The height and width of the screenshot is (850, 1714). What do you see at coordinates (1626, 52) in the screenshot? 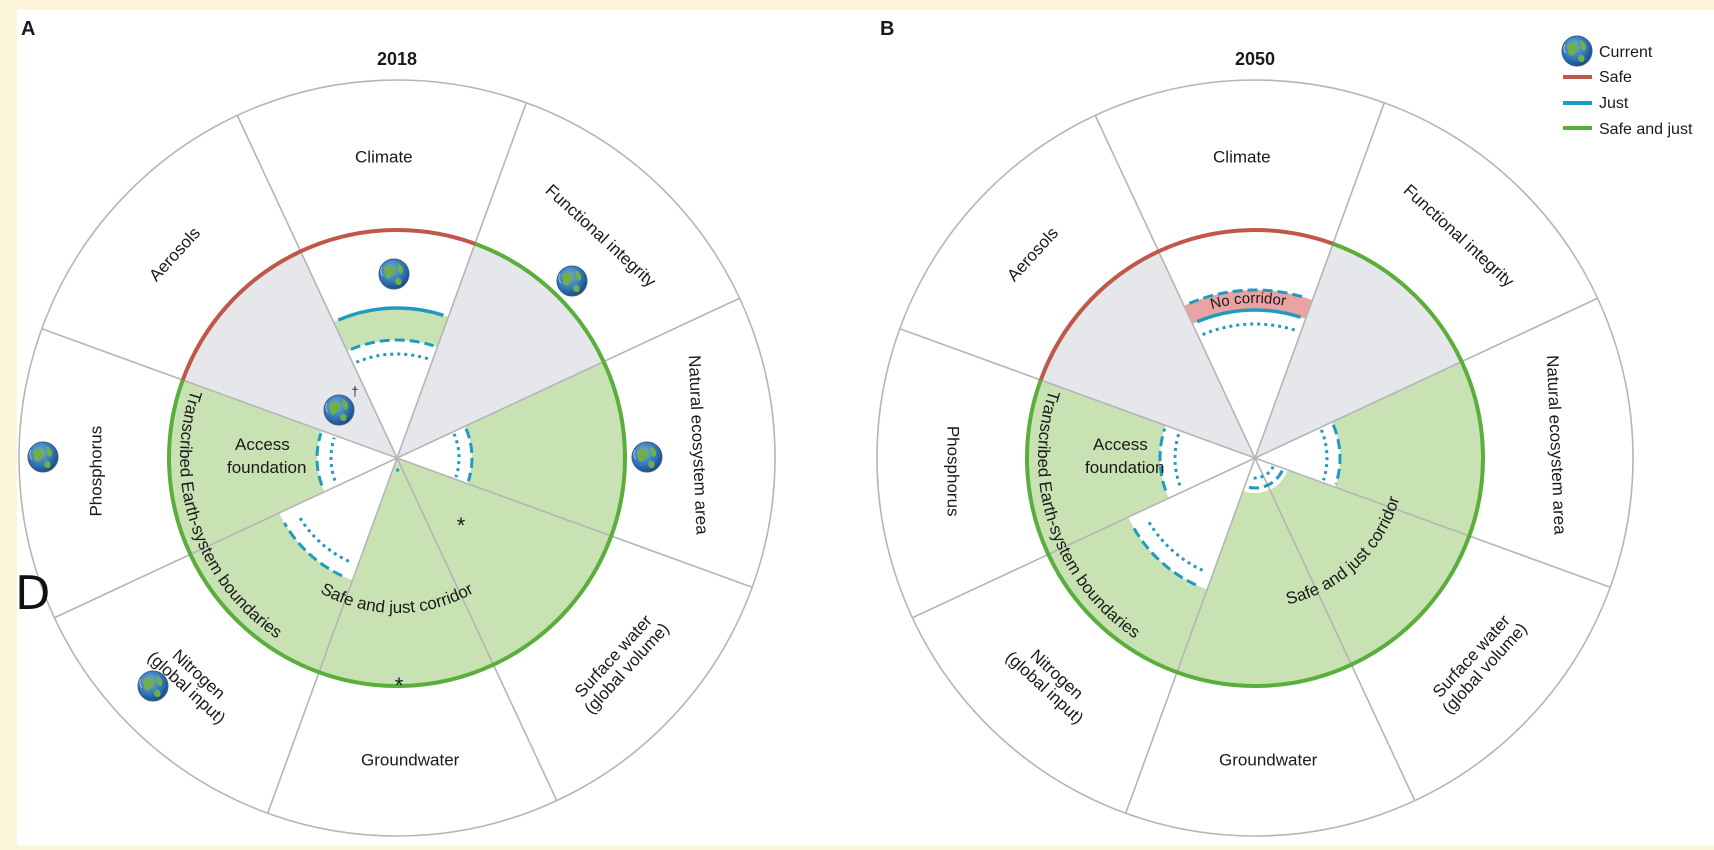
I see `legend-current-label: Current` at bounding box center [1626, 52].